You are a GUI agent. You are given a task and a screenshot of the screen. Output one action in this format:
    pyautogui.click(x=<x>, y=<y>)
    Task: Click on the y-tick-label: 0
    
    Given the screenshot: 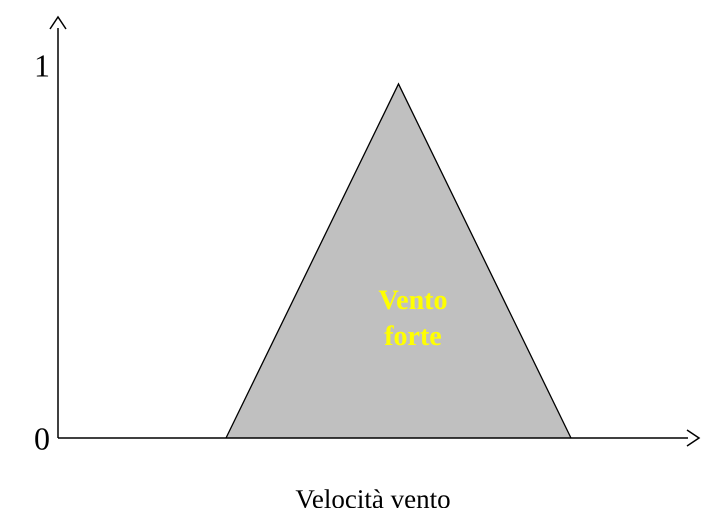 What is the action you would take?
    pyautogui.click(x=42, y=438)
    